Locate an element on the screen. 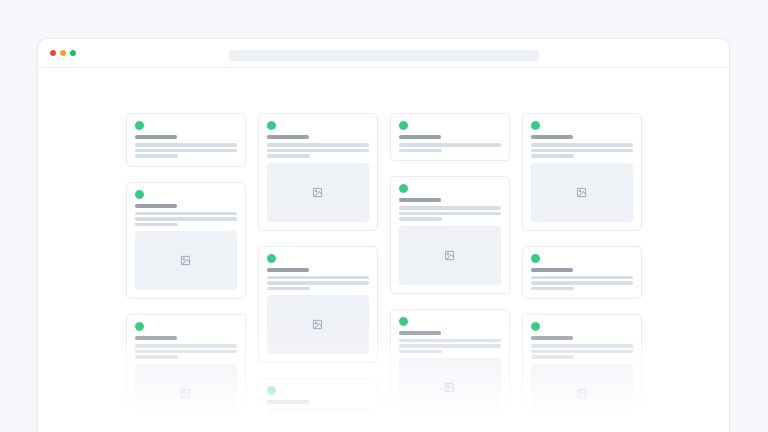  address-bar is located at coordinates (383, 55).